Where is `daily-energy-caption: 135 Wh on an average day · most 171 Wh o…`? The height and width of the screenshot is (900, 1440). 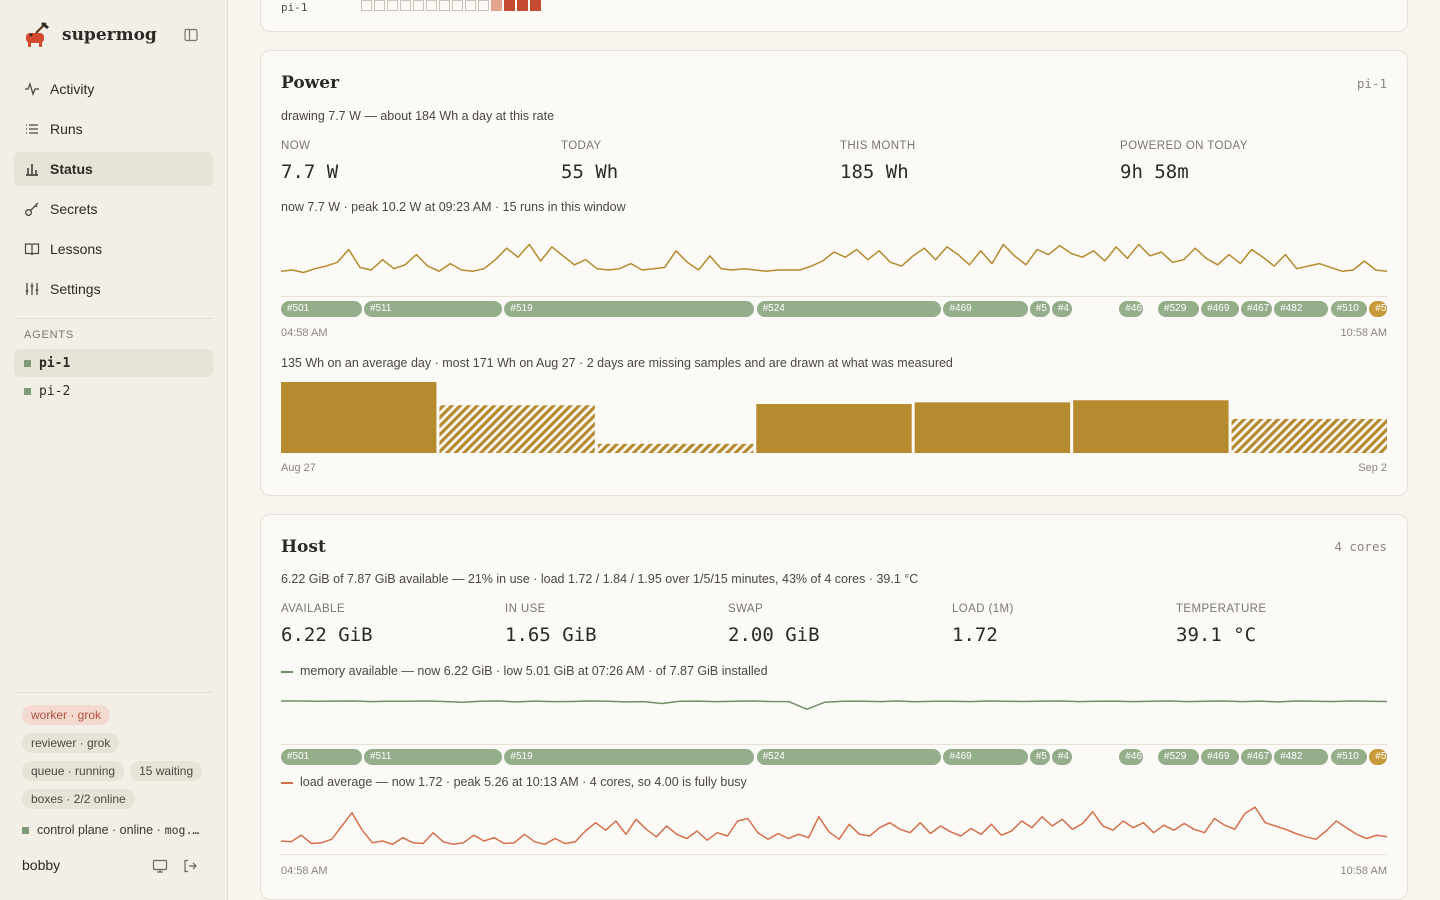
daily-energy-caption: 135 Wh on an average day · most 171 Wh o… is located at coordinates (617, 363).